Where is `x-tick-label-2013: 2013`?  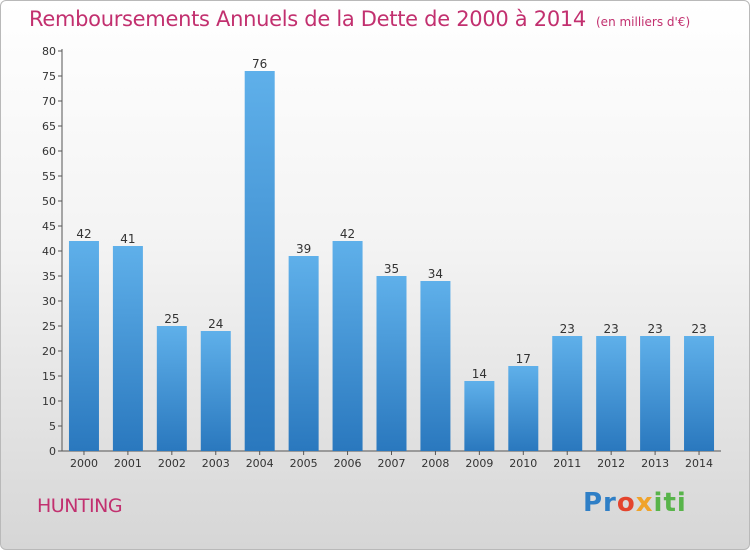
x-tick-label-2013: 2013 is located at coordinates (655, 463).